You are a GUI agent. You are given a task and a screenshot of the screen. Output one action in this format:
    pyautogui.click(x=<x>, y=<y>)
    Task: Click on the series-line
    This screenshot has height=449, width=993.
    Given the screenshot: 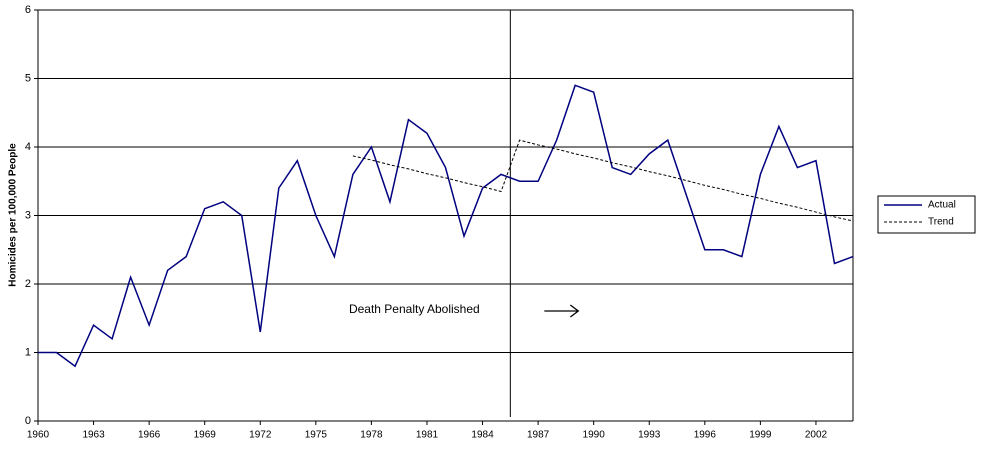 What is the action you would take?
    pyautogui.click(x=603, y=180)
    